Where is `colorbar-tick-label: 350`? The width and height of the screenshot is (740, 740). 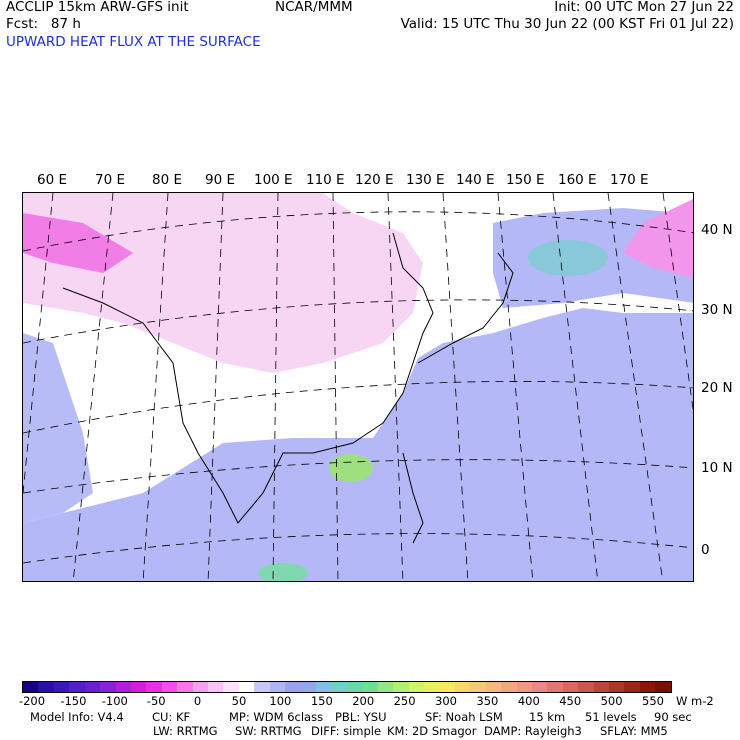
colorbar-tick-label: 350 is located at coordinates (487, 701).